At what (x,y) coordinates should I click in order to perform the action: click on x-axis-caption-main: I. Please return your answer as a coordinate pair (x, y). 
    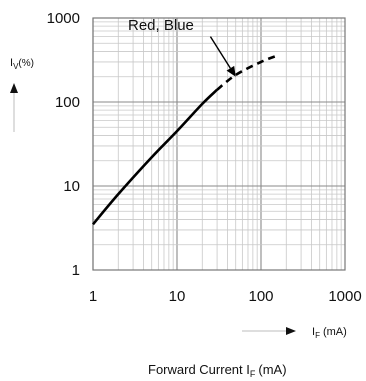
    Looking at the image, I should click on (313, 332).